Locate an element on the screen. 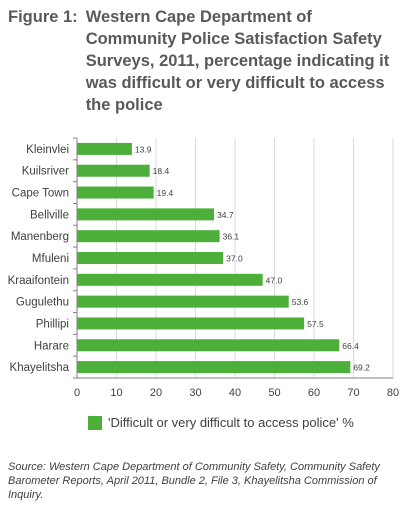 This screenshot has width=407, height=508. x-tick-label: 50 is located at coordinates (274, 393).